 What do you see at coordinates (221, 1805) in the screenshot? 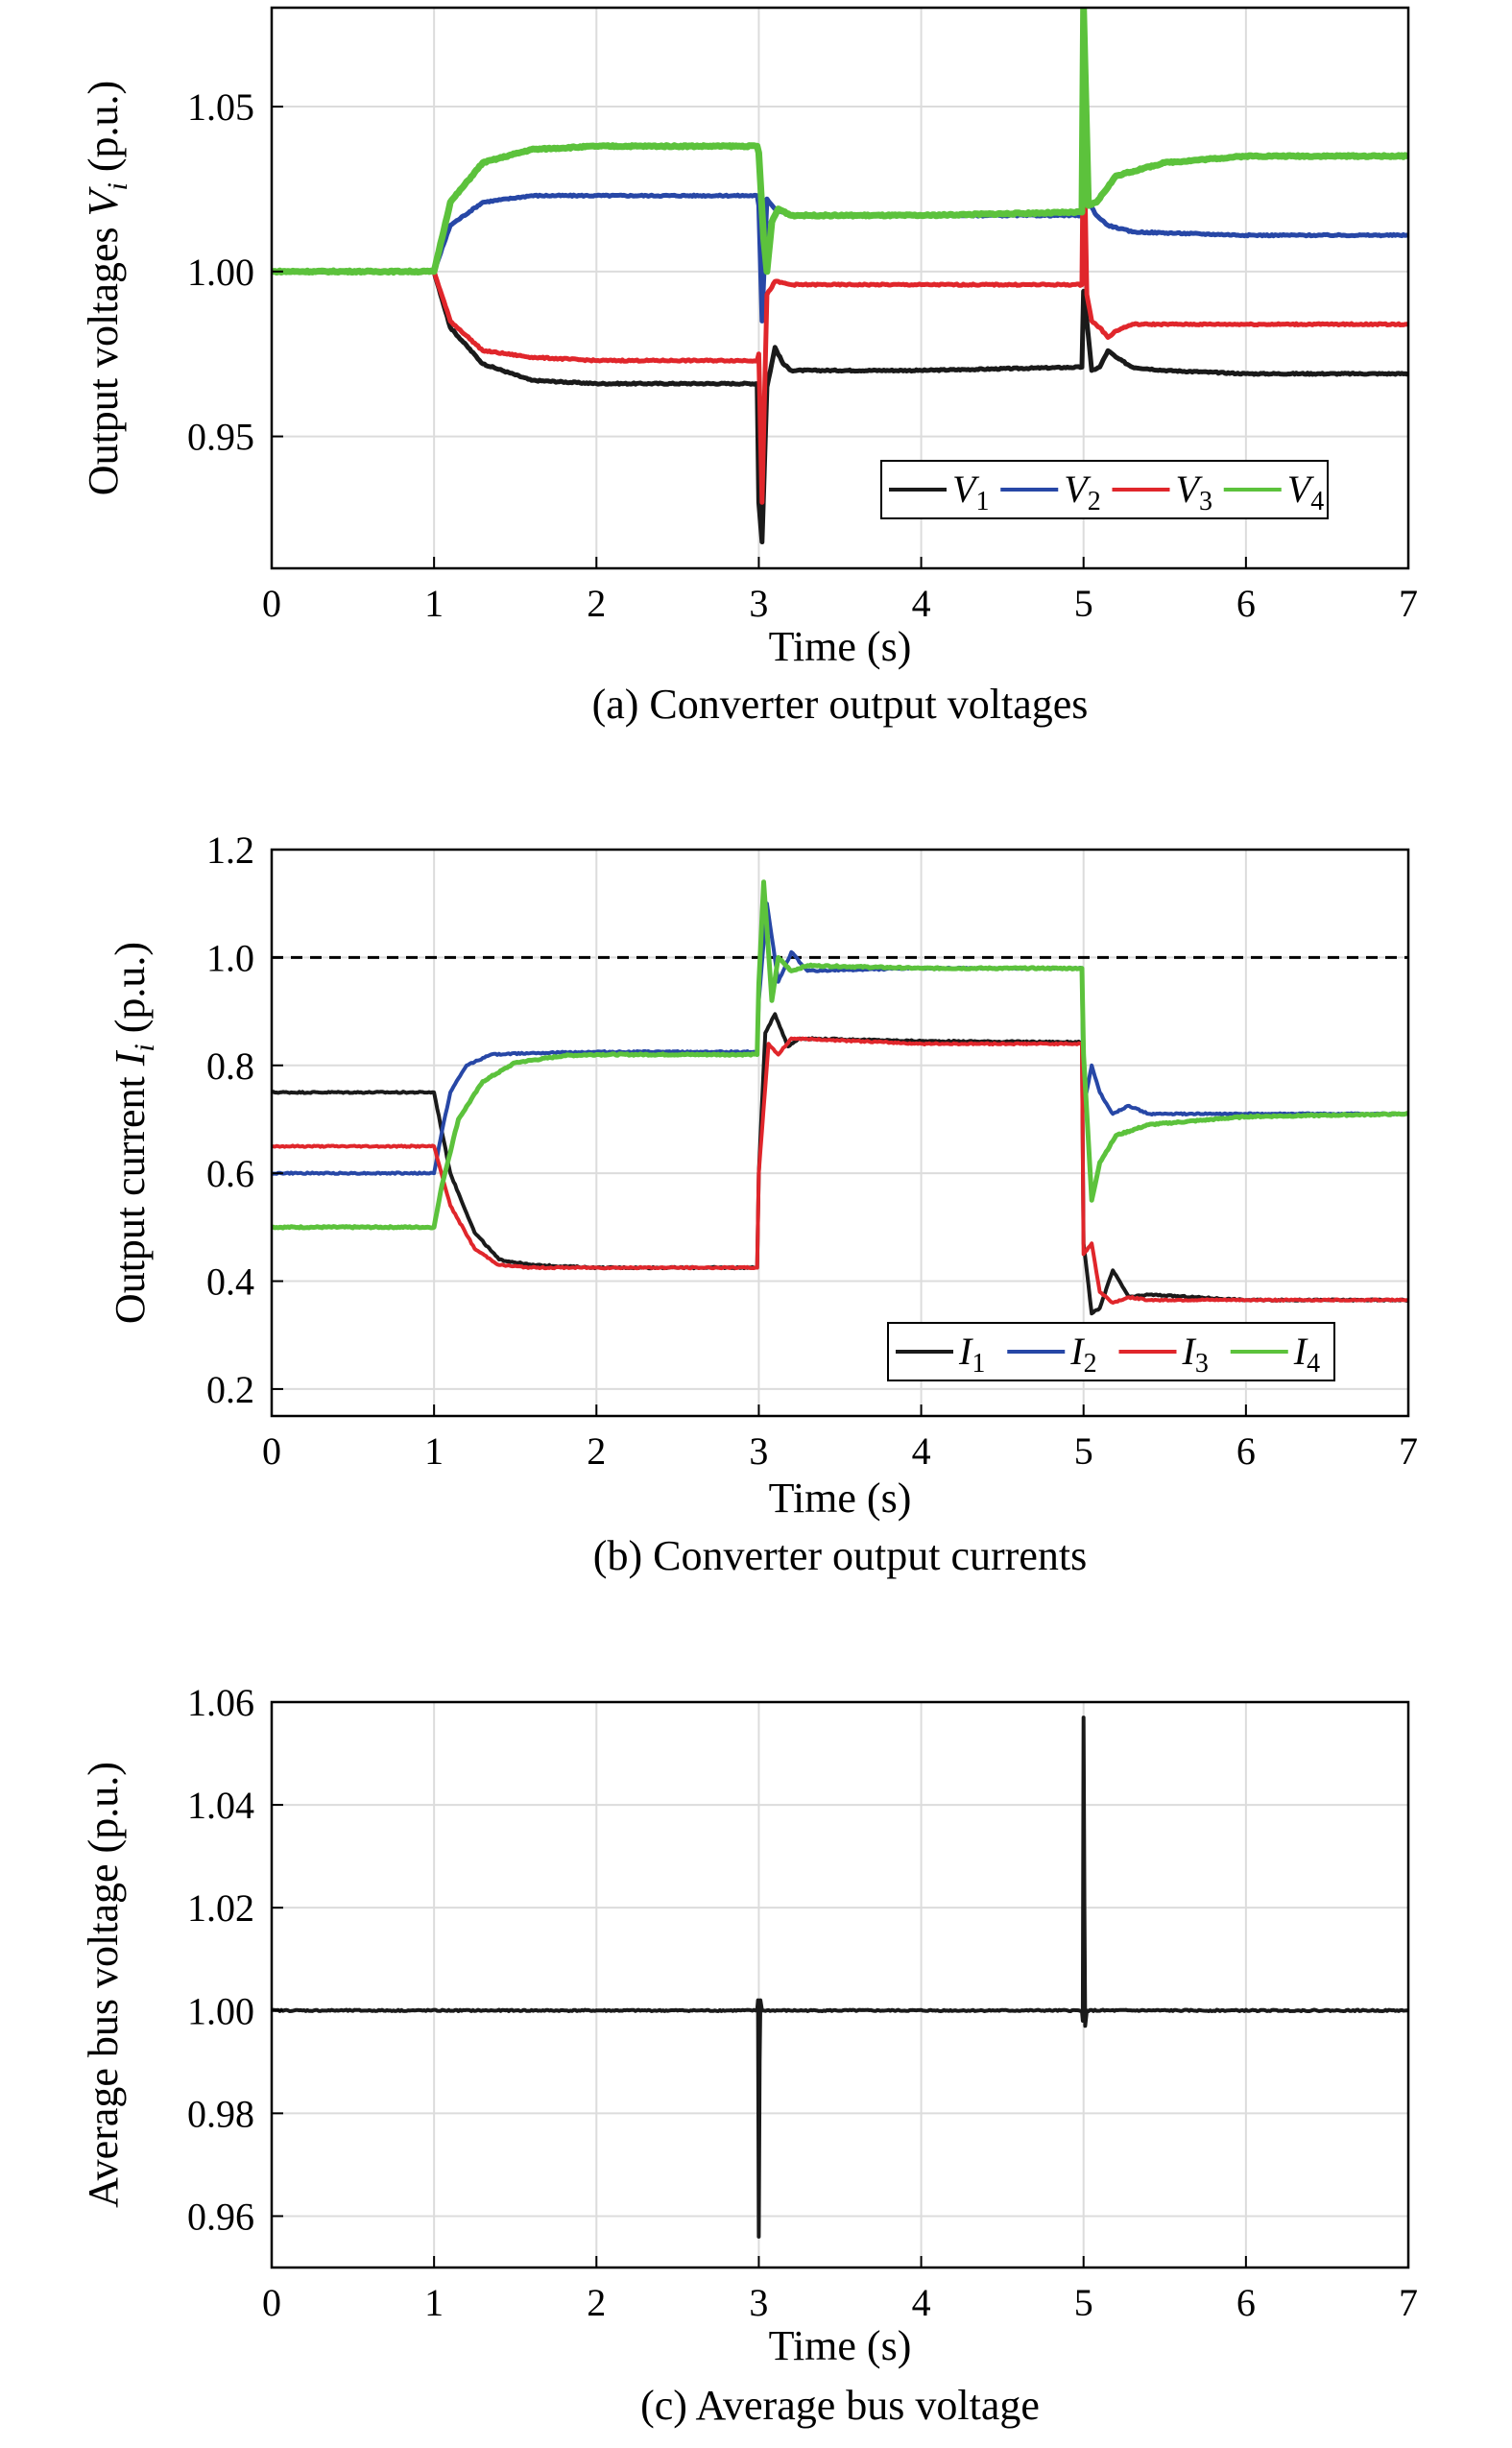
I see `chart-c-ytick-label-4: 1.04` at bounding box center [221, 1805].